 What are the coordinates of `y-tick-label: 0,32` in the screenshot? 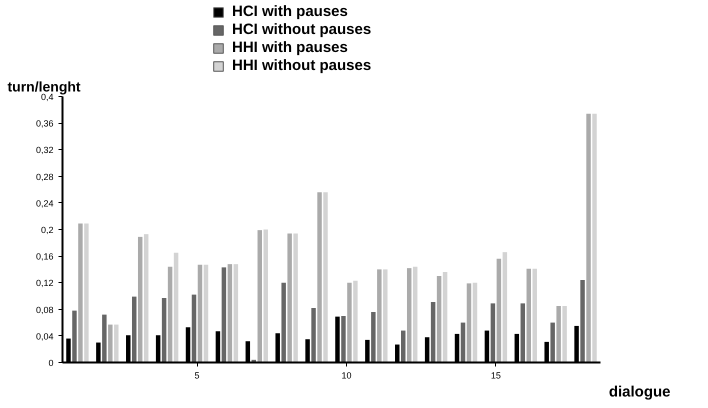 It's located at (45, 150).